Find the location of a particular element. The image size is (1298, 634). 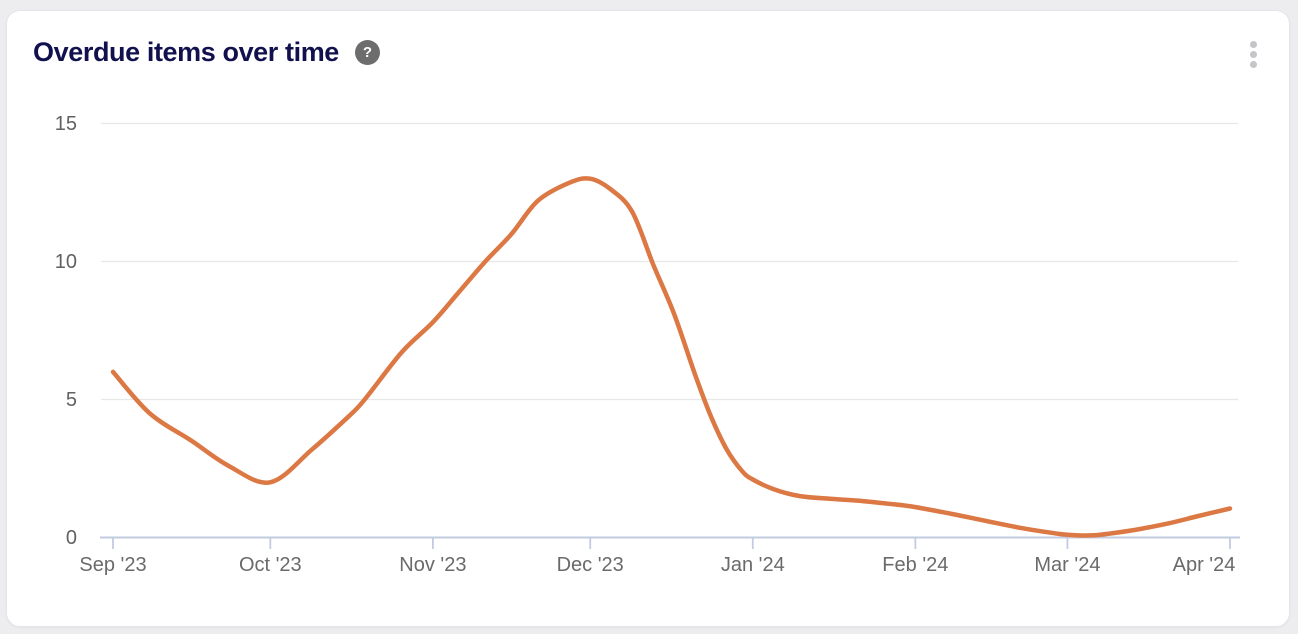

chart-header: Overdue items over time ? is located at coordinates (206, 52).